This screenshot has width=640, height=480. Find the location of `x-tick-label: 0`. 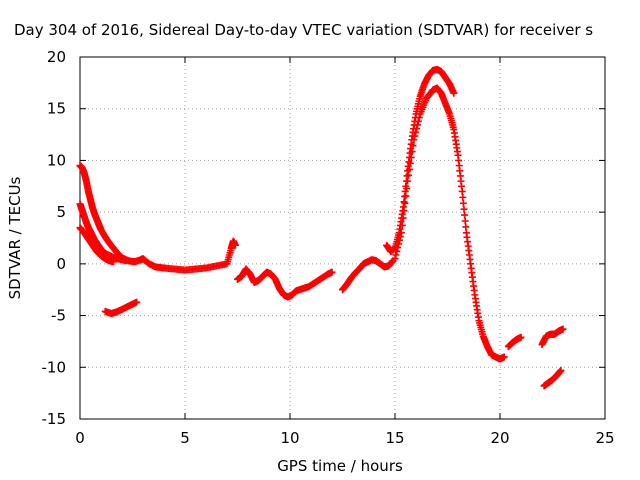

x-tick-label: 0 is located at coordinates (80, 438).